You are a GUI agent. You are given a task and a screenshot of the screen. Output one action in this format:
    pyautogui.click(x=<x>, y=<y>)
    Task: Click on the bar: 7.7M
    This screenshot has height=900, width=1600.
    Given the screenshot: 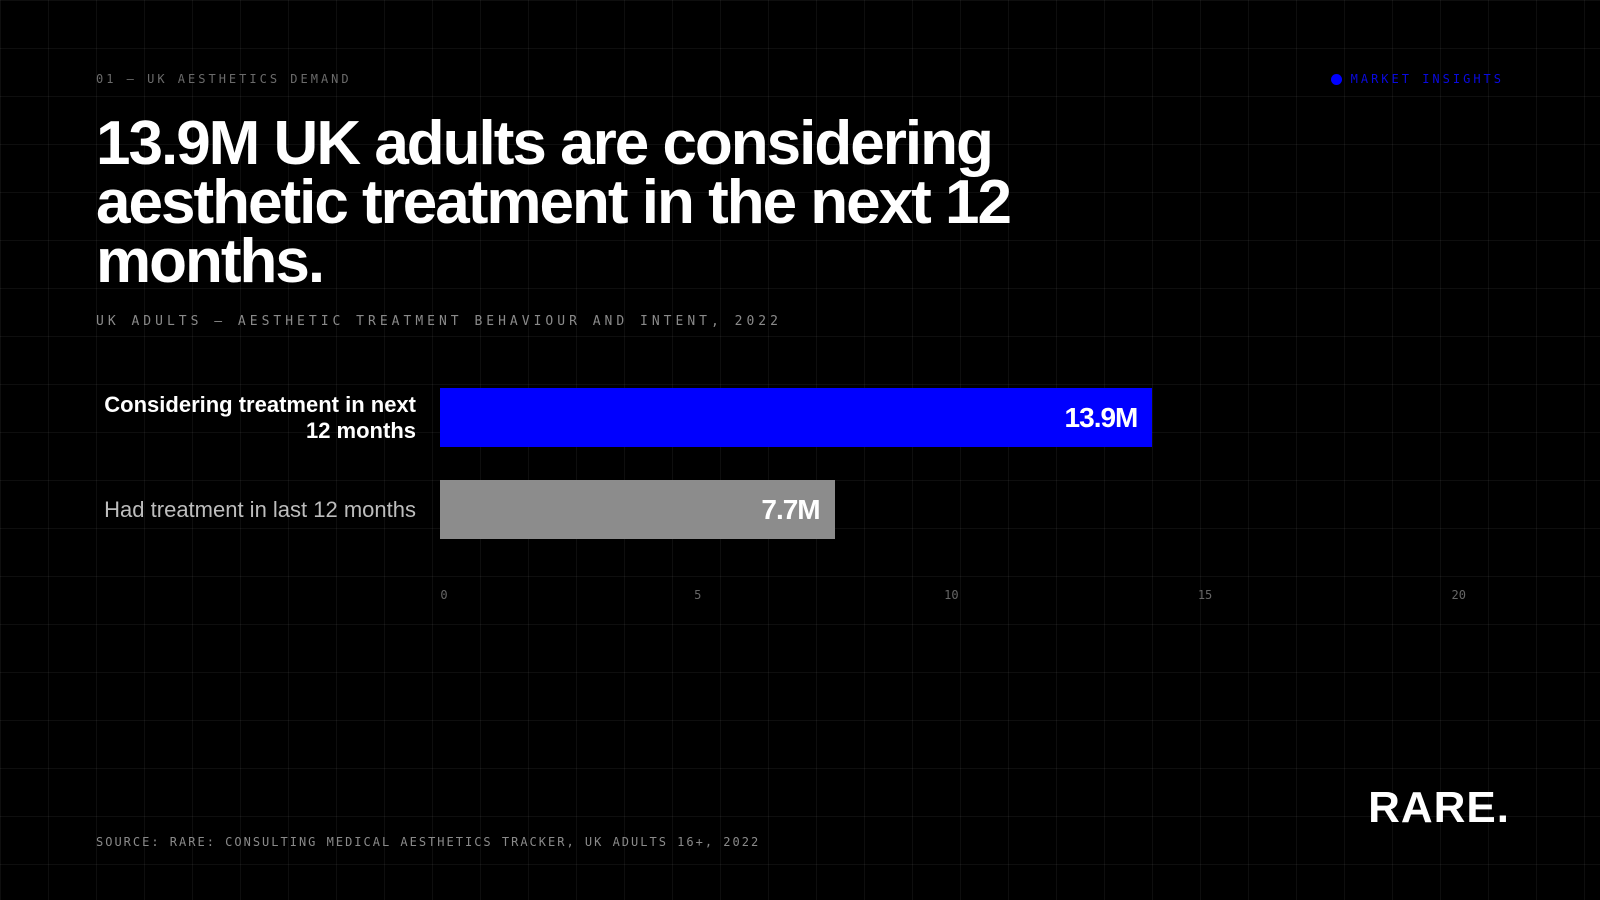 What is the action you would take?
    pyautogui.click(x=637, y=509)
    